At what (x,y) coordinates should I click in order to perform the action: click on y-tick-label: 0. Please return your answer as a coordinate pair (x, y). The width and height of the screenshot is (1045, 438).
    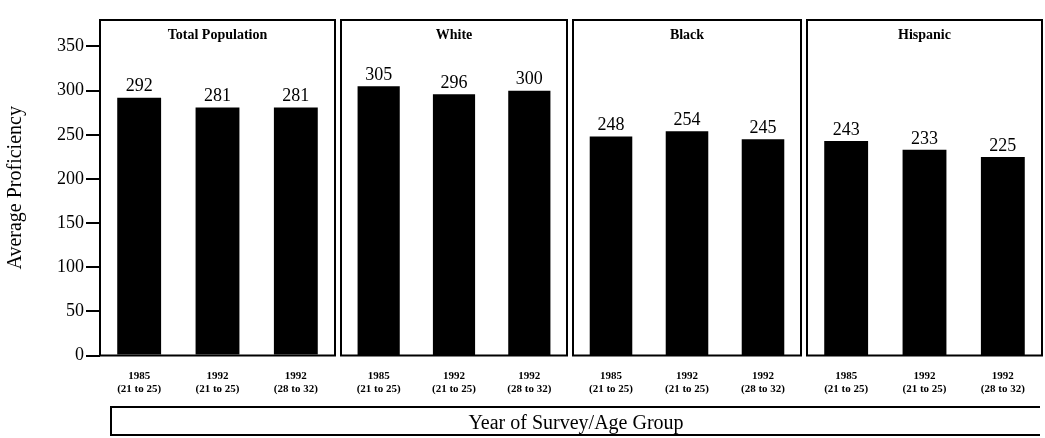
    Looking at the image, I should click on (79, 354).